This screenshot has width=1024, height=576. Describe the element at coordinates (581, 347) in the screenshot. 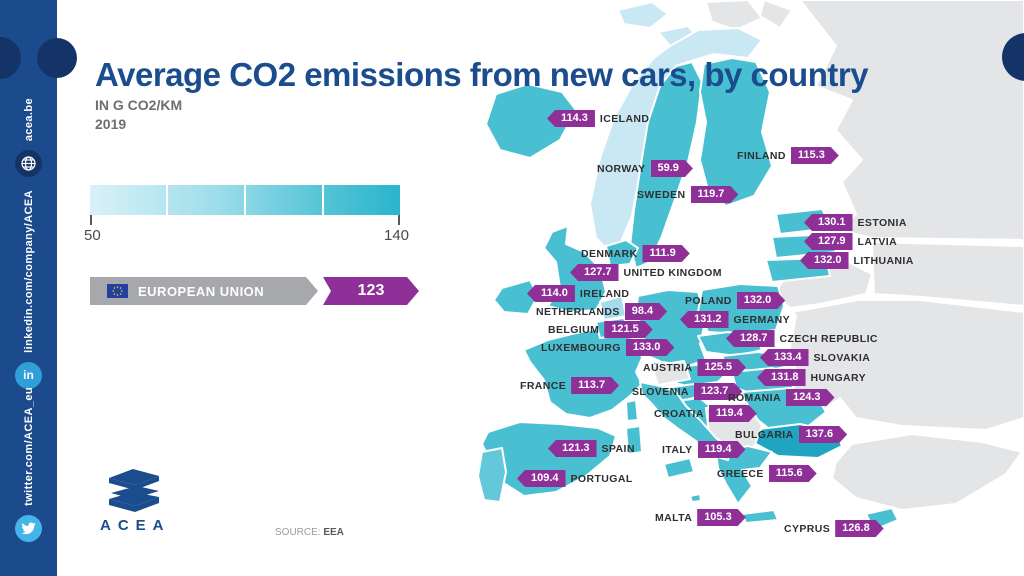

I see `country-name: LUXEMBOURG` at that location.